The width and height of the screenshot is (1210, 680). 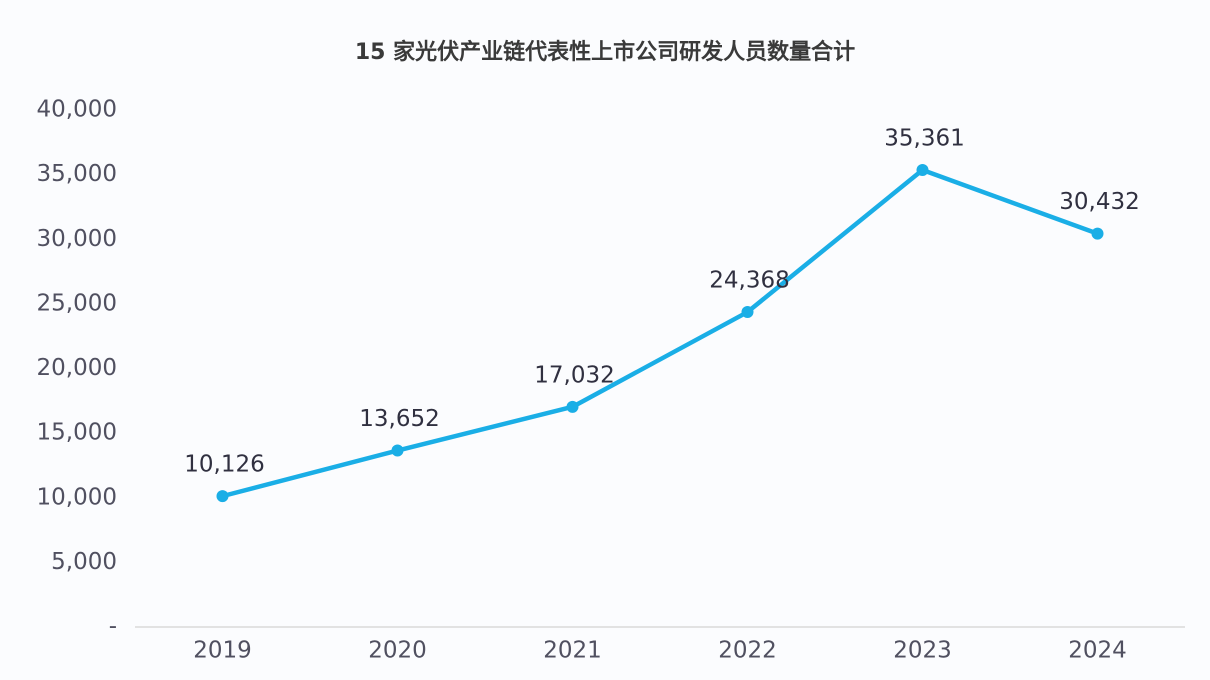 I want to click on x-tick-label: 2023, so click(x=922, y=651).